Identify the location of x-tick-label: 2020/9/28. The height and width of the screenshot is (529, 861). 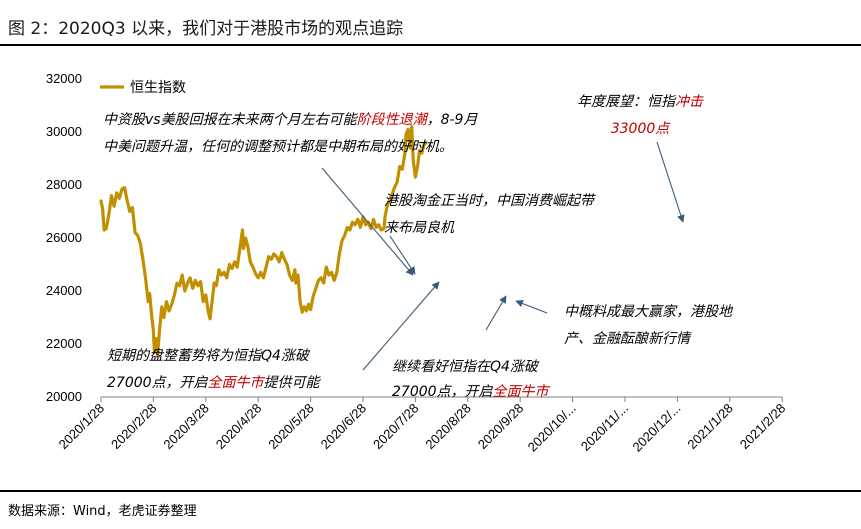
(501, 427).